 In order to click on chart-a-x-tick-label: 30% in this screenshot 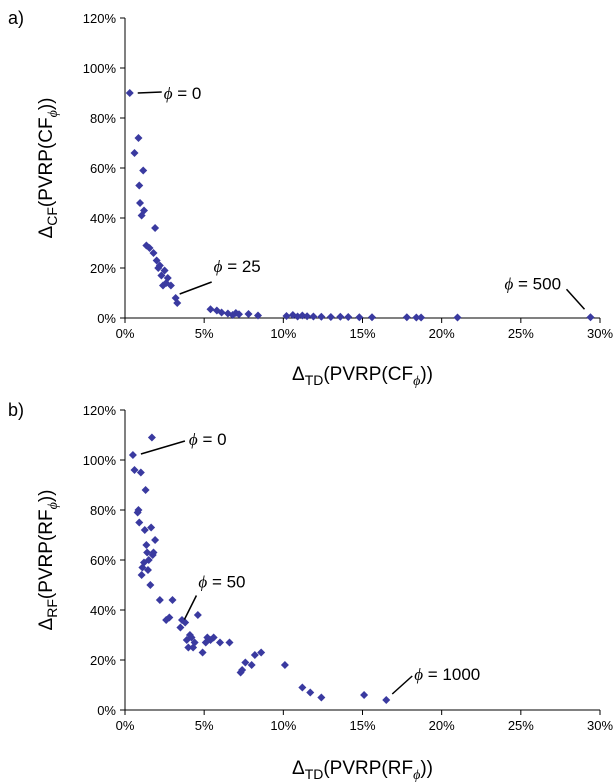, I will do `click(600, 333)`.